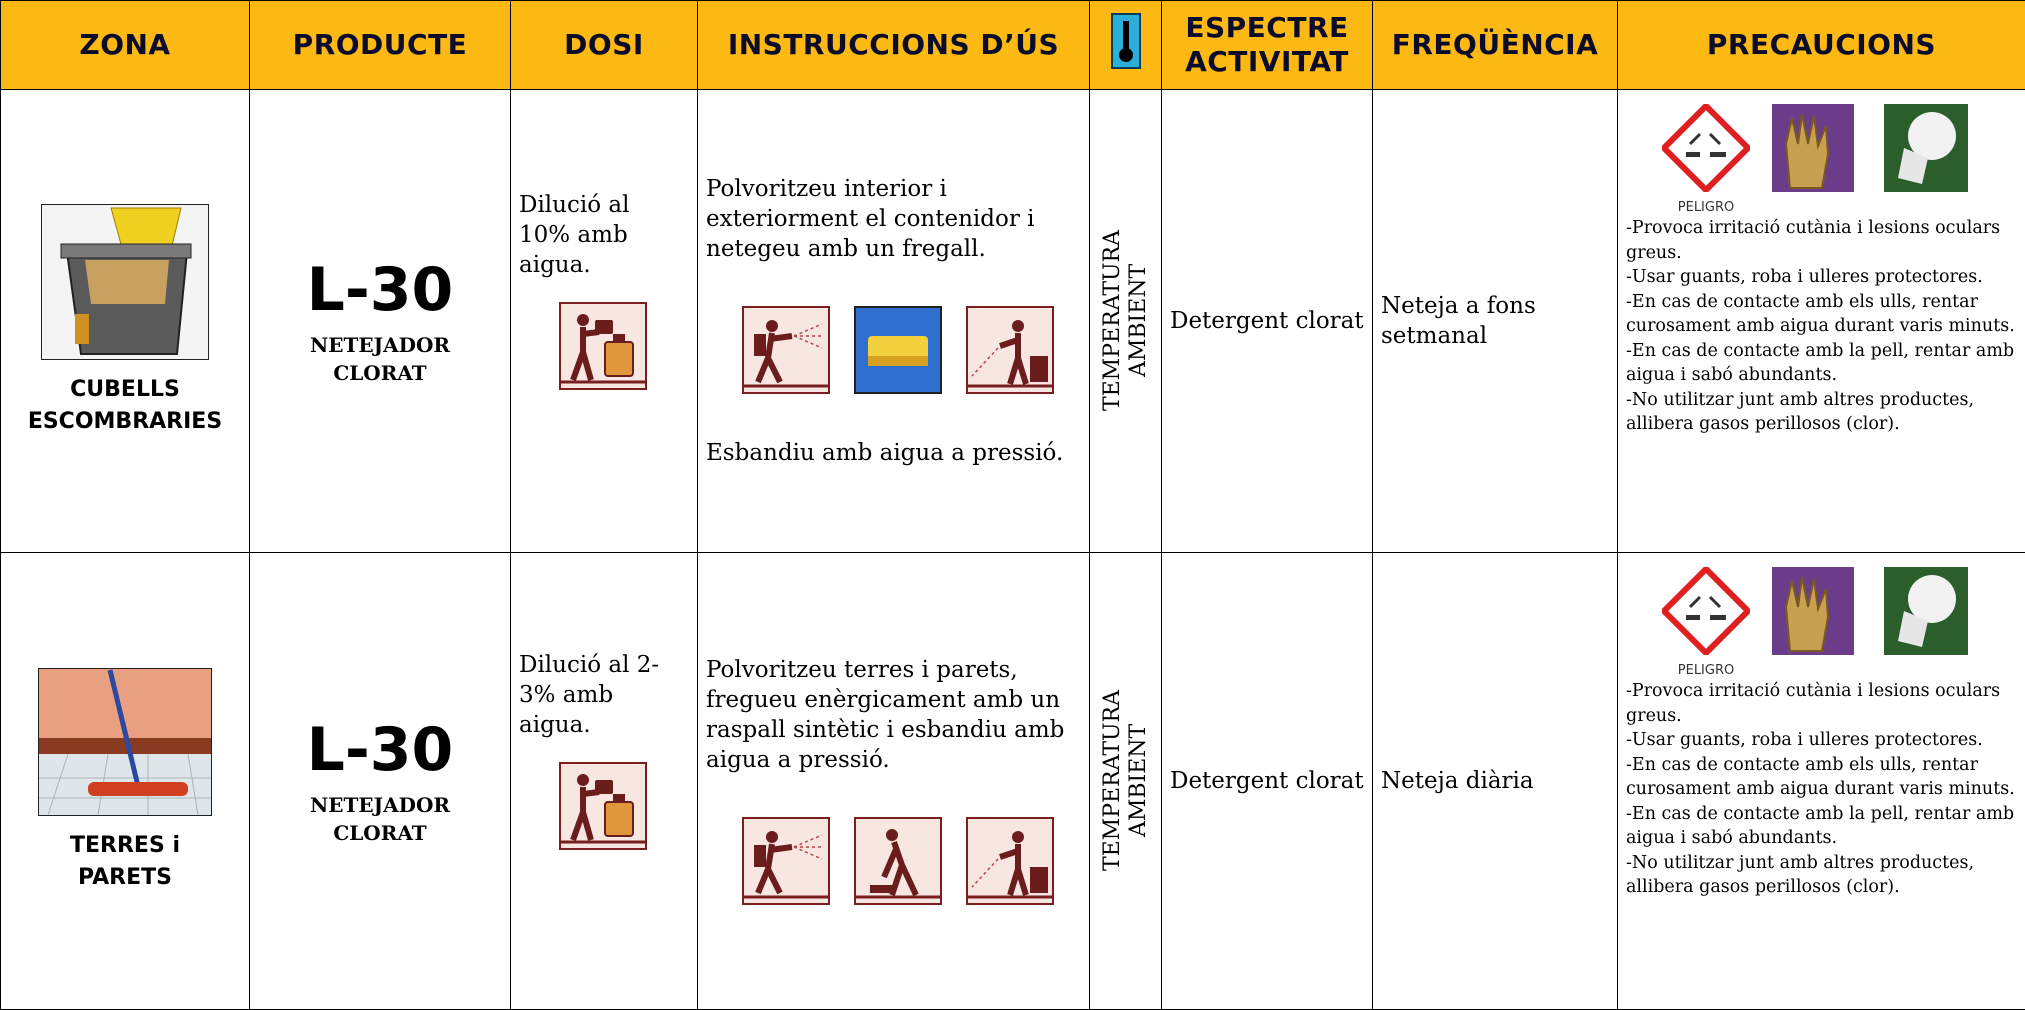 The width and height of the screenshot is (2025, 1010). What do you see at coordinates (125, 845) in the screenshot?
I see `zona-line: TERRES i` at bounding box center [125, 845].